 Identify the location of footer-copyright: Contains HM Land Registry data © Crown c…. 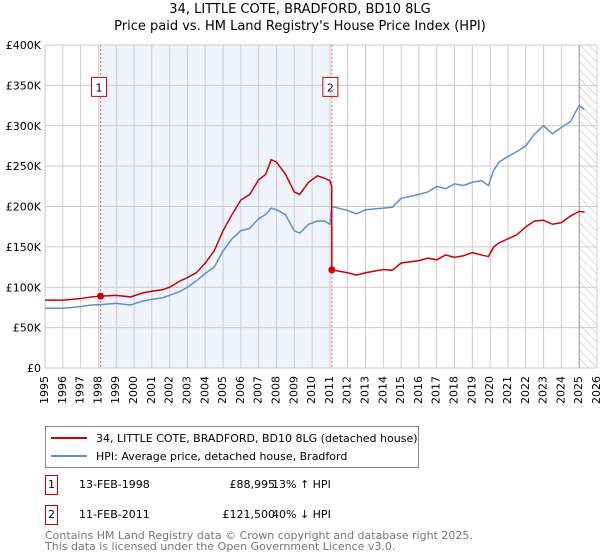
(259, 535).